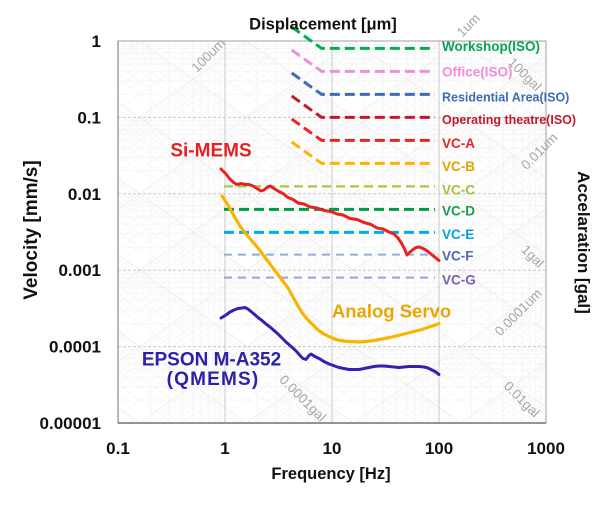  I want to click on svg-text: Analog Servo, so click(391, 311).